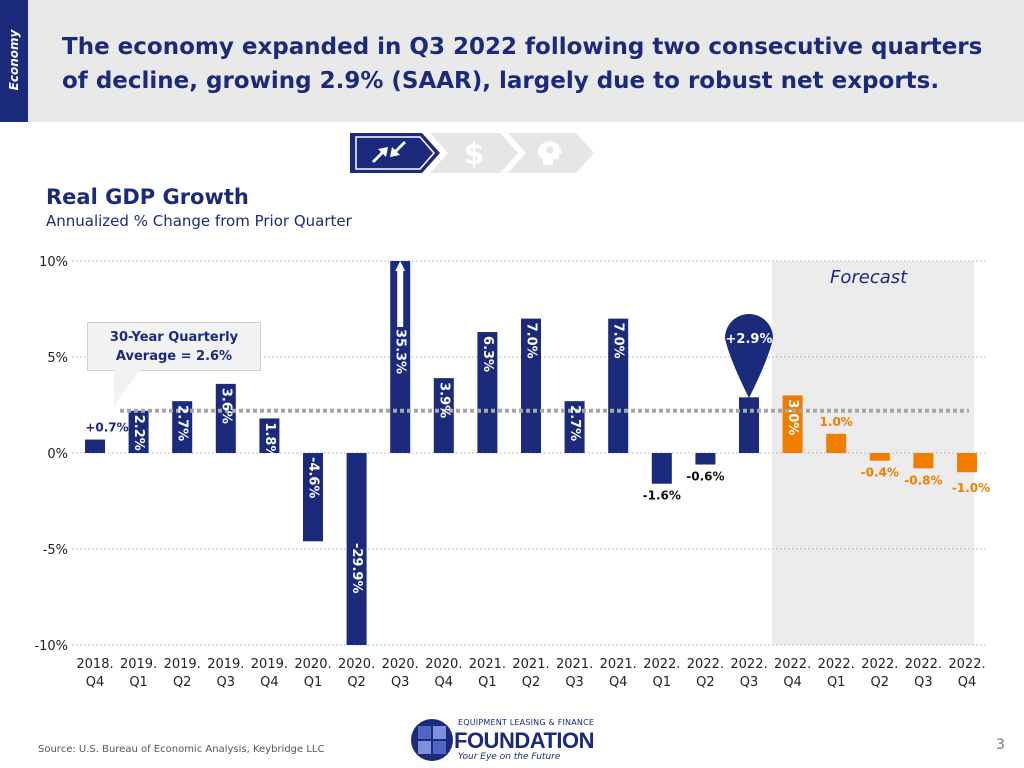  I want to click on x-tick-label: 2019. Q4, so click(269, 673).